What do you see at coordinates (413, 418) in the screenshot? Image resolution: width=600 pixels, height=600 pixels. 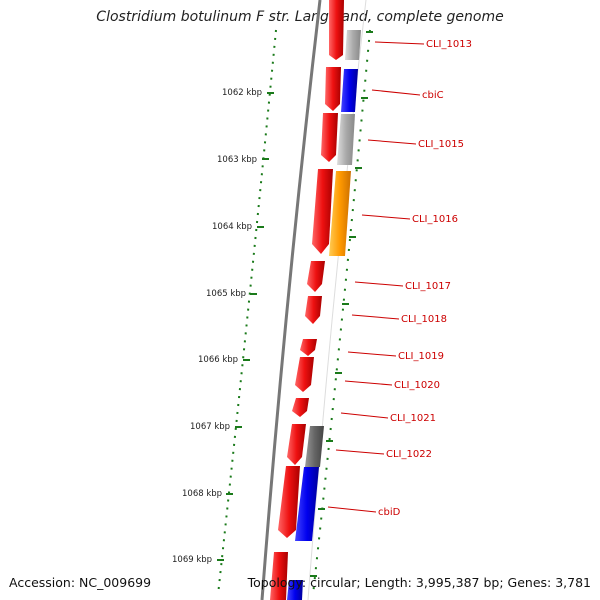 I see `gene-label: CLI_1021` at bounding box center [413, 418].